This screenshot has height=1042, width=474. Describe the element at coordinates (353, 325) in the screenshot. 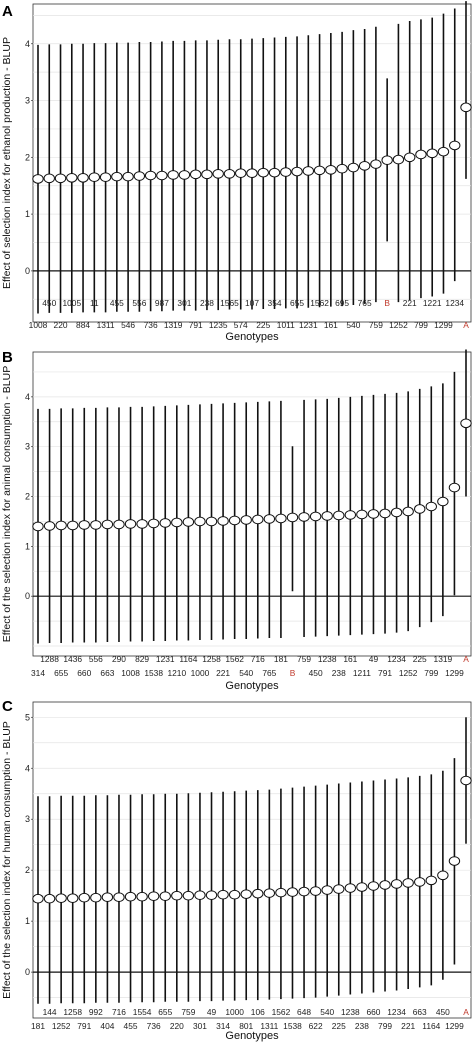

I see `x-category-label: 540` at that location.